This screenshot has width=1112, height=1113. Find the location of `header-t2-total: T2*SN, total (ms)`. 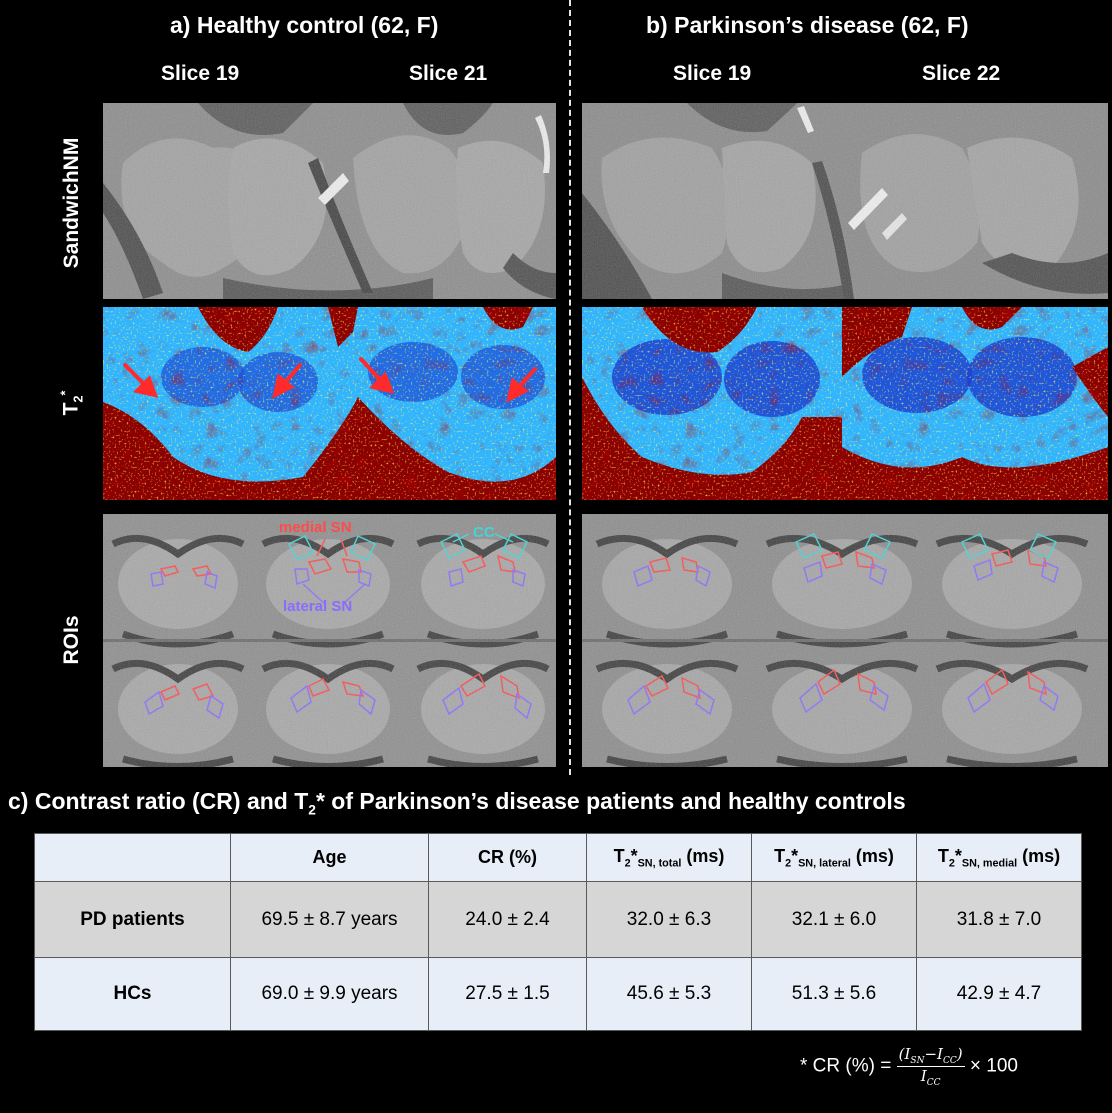

header-t2-total: T2*SN, total (ms) is located at coordinates (669, 857).